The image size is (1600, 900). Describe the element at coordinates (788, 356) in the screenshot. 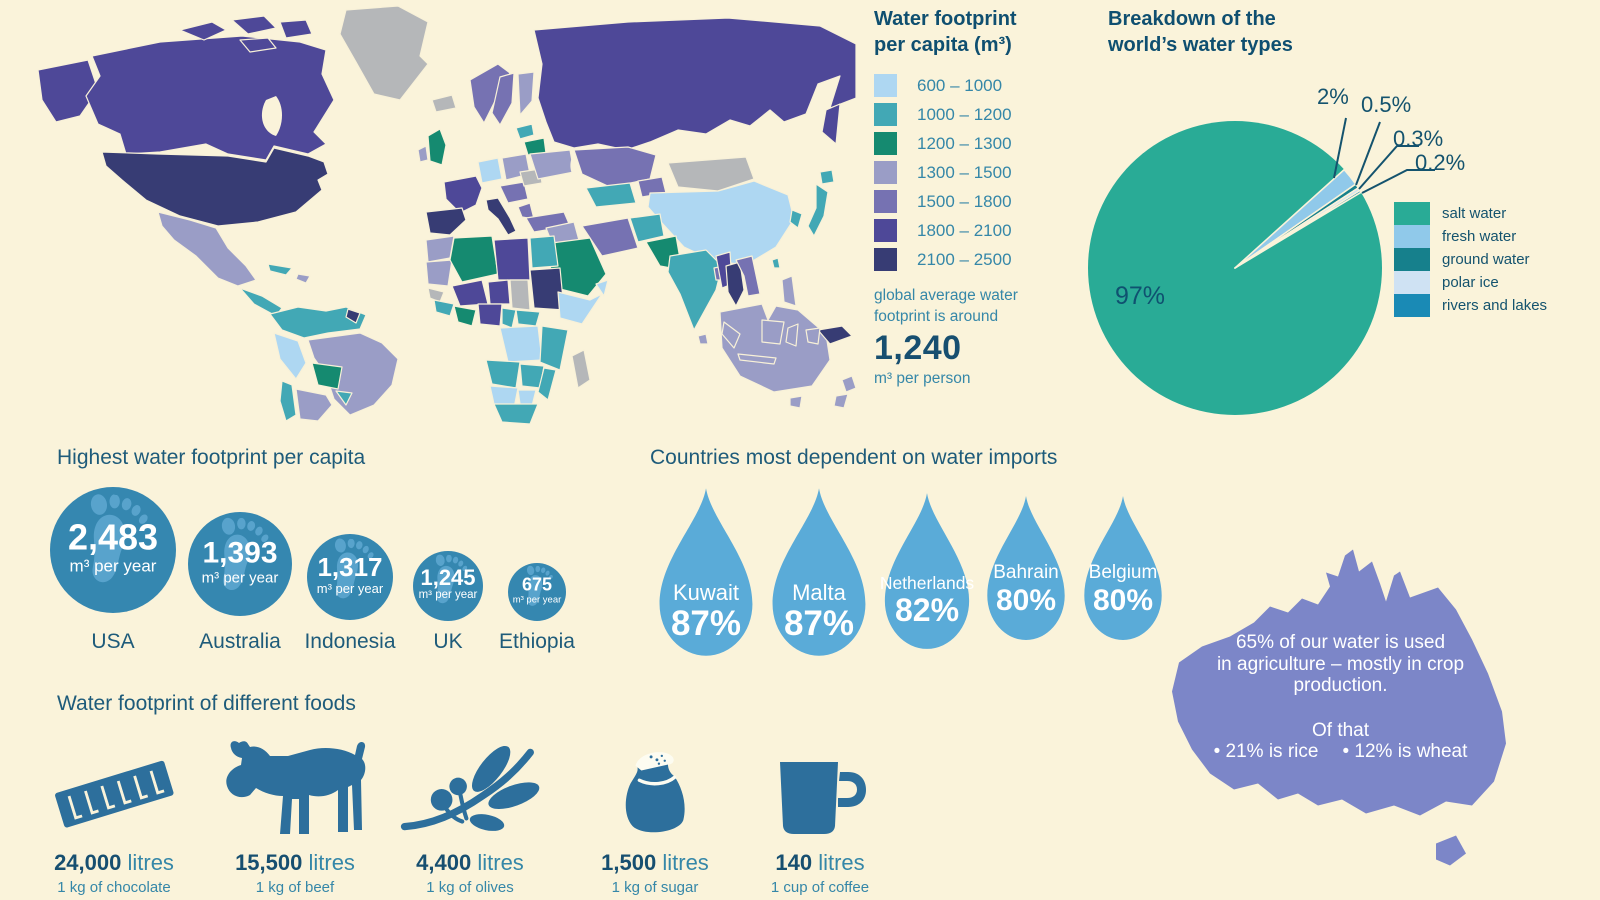

I see `region-oceania` at that location.